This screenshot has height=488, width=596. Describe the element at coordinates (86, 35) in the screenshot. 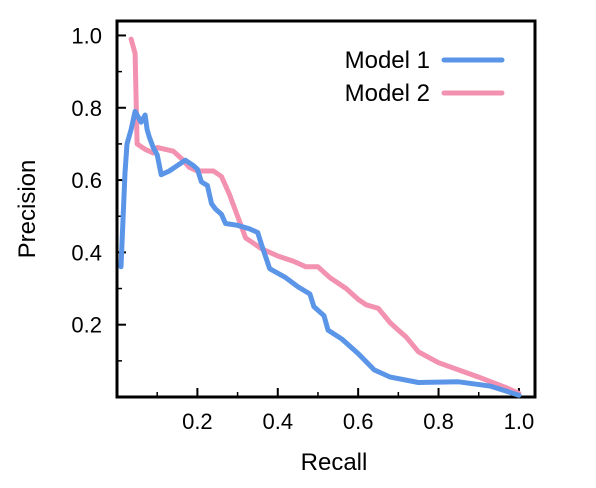

I see `y-tick-label: 1.0` at that location.